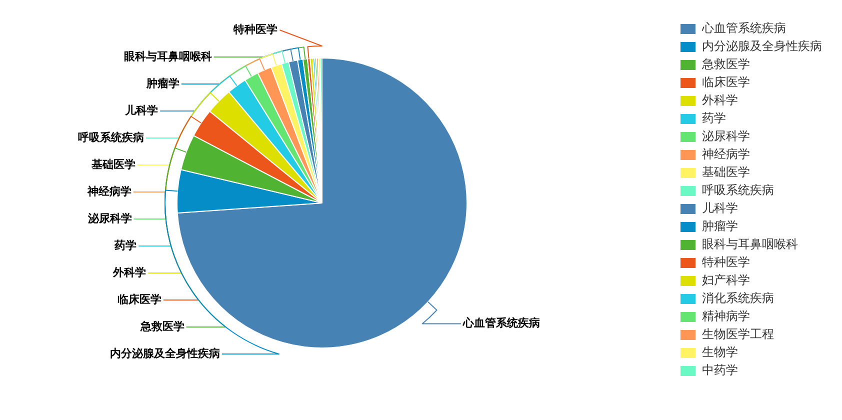 The height and width of the screenshot is (420, 842). What do you see at coordinates (738, 298) in the screenshot?
I see `legend-label: 消化系统疾病` at bounding box center [738, 298].